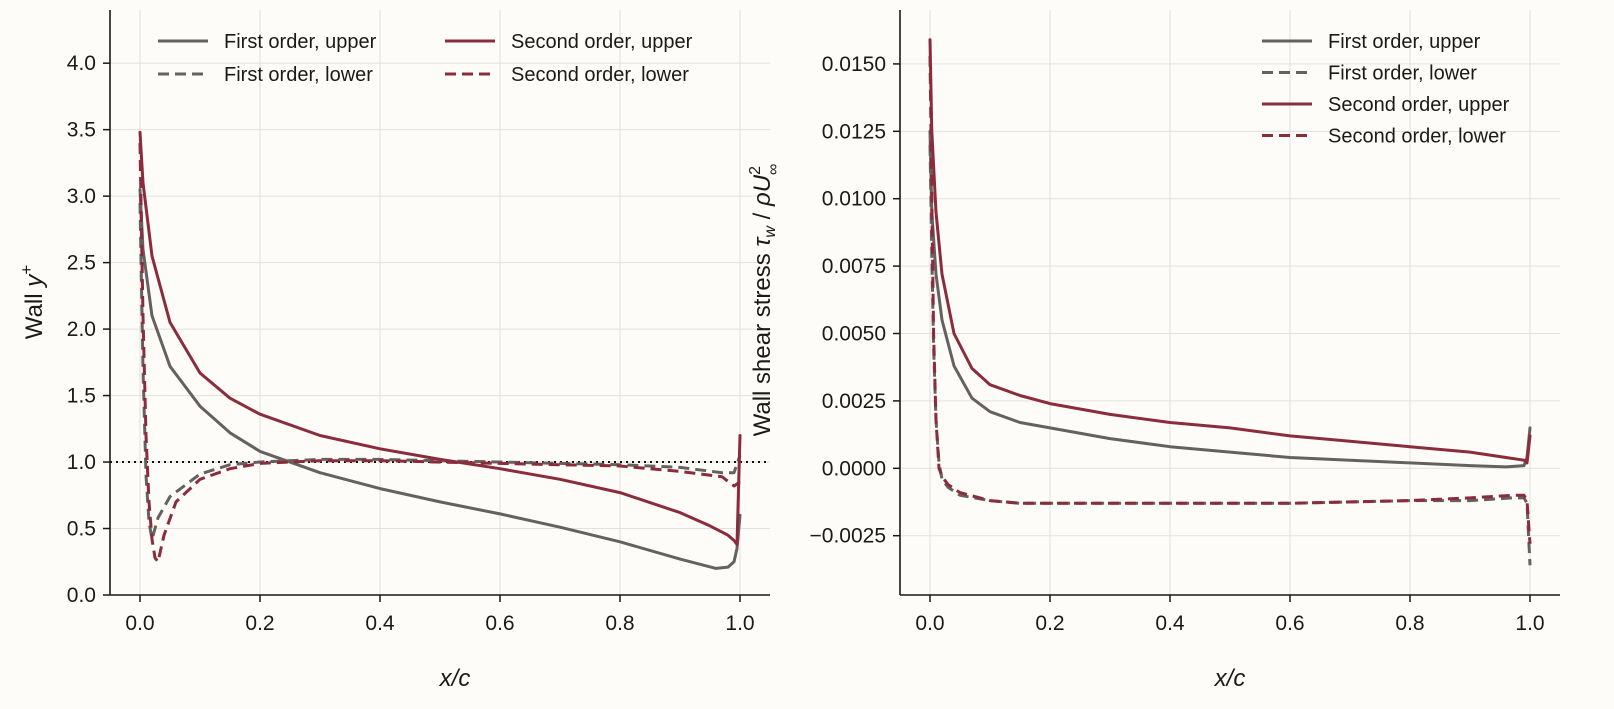 This screenshot has height=709, width=1614. What do you see at coordinates (929, 623) in the screenshot?
I see `right-x-tick-label: 0.0` at bounding box center [929, 623].